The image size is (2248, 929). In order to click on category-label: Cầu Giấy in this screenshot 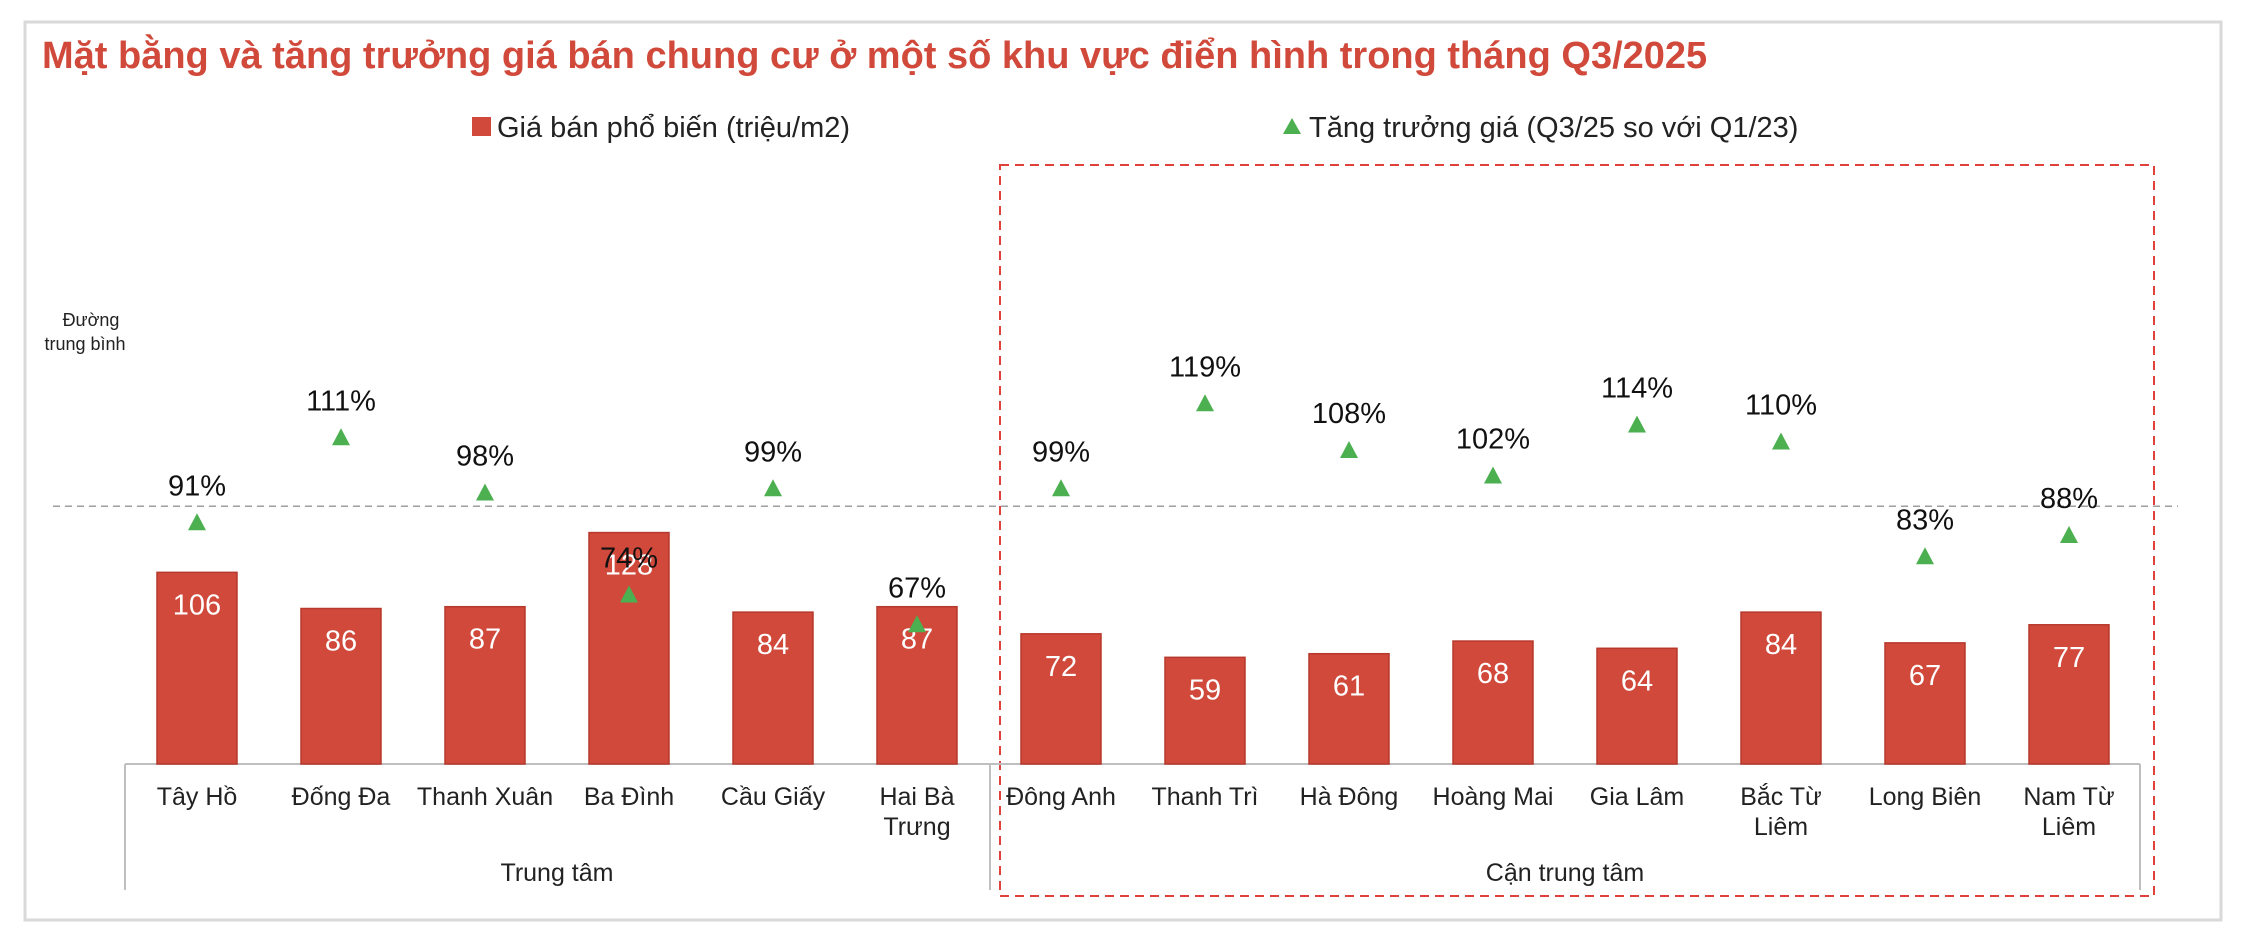, I will do `click(773, 797)`.